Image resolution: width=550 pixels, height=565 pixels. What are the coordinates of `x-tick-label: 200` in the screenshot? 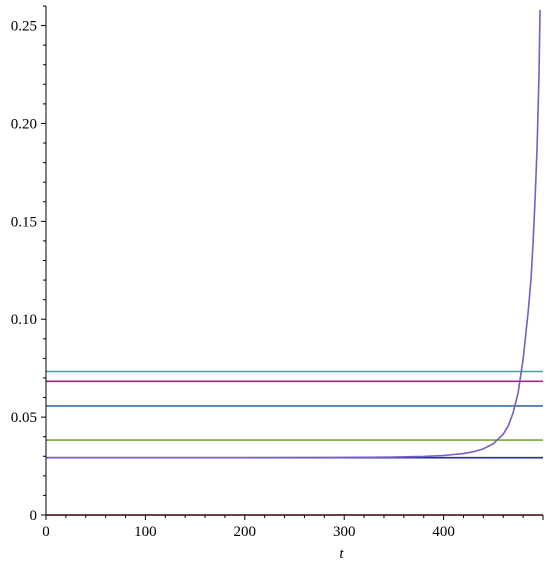 It's located at (245, 532).